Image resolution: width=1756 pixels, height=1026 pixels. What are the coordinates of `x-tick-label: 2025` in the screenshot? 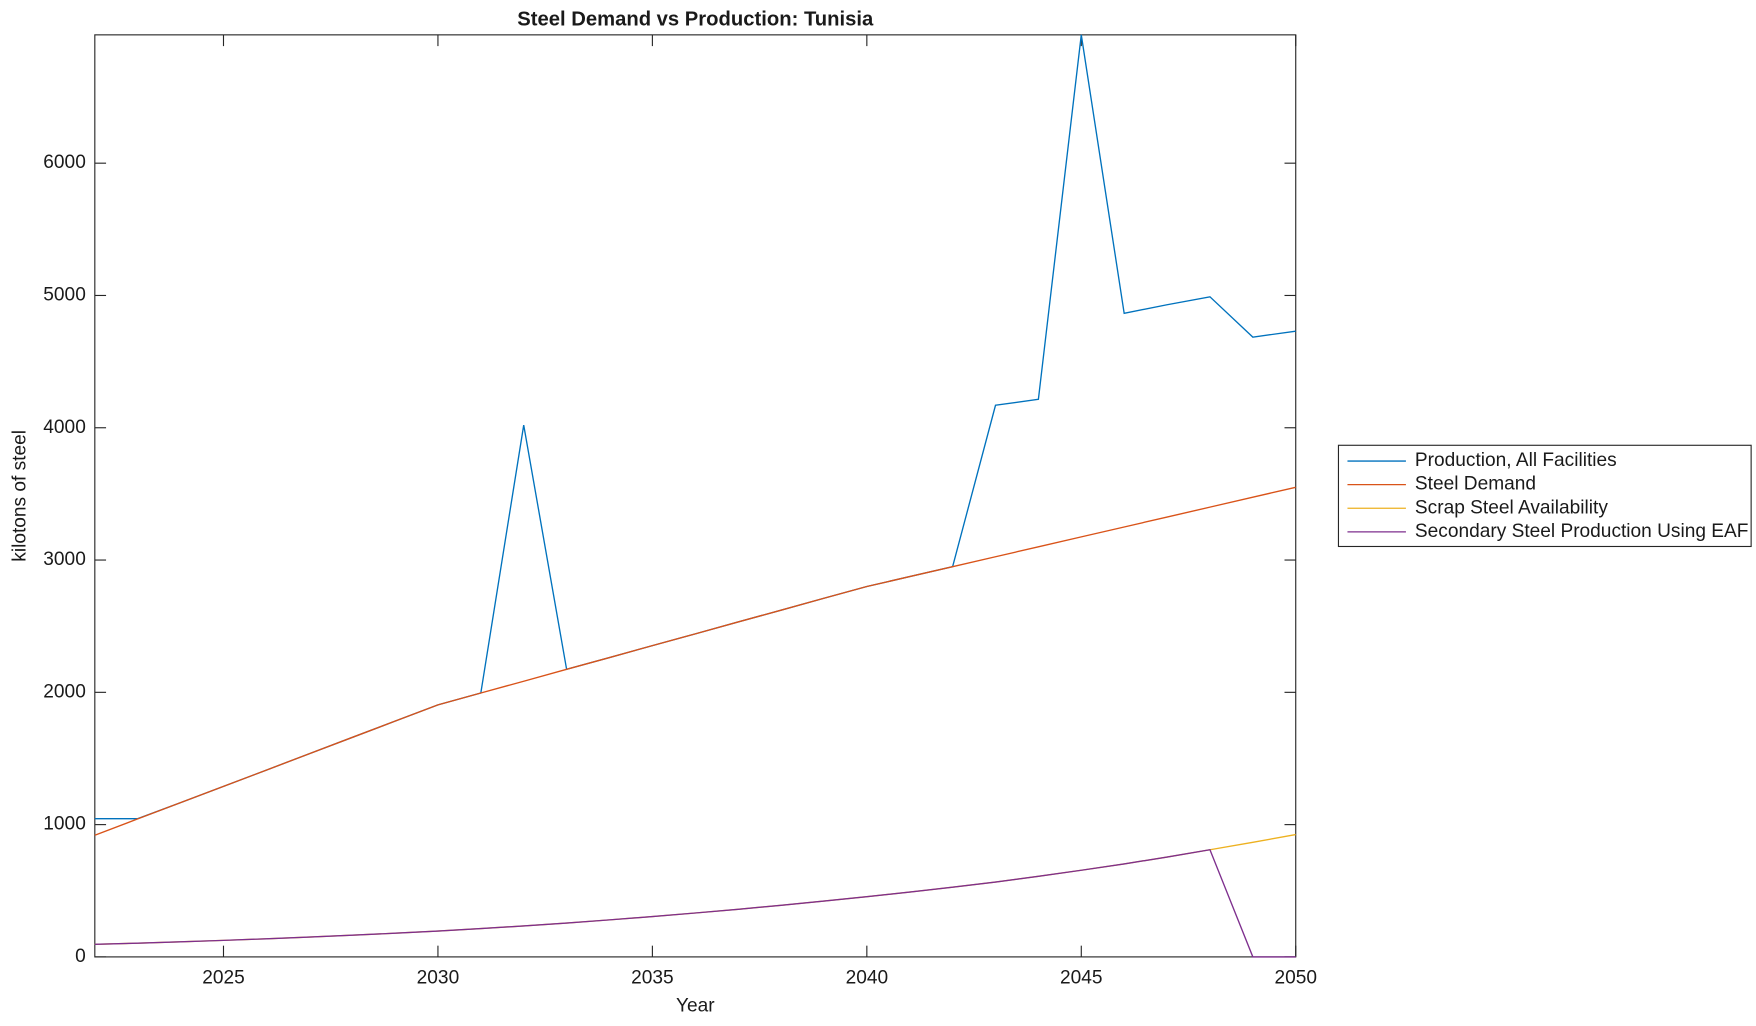 It's located at (223, 977).